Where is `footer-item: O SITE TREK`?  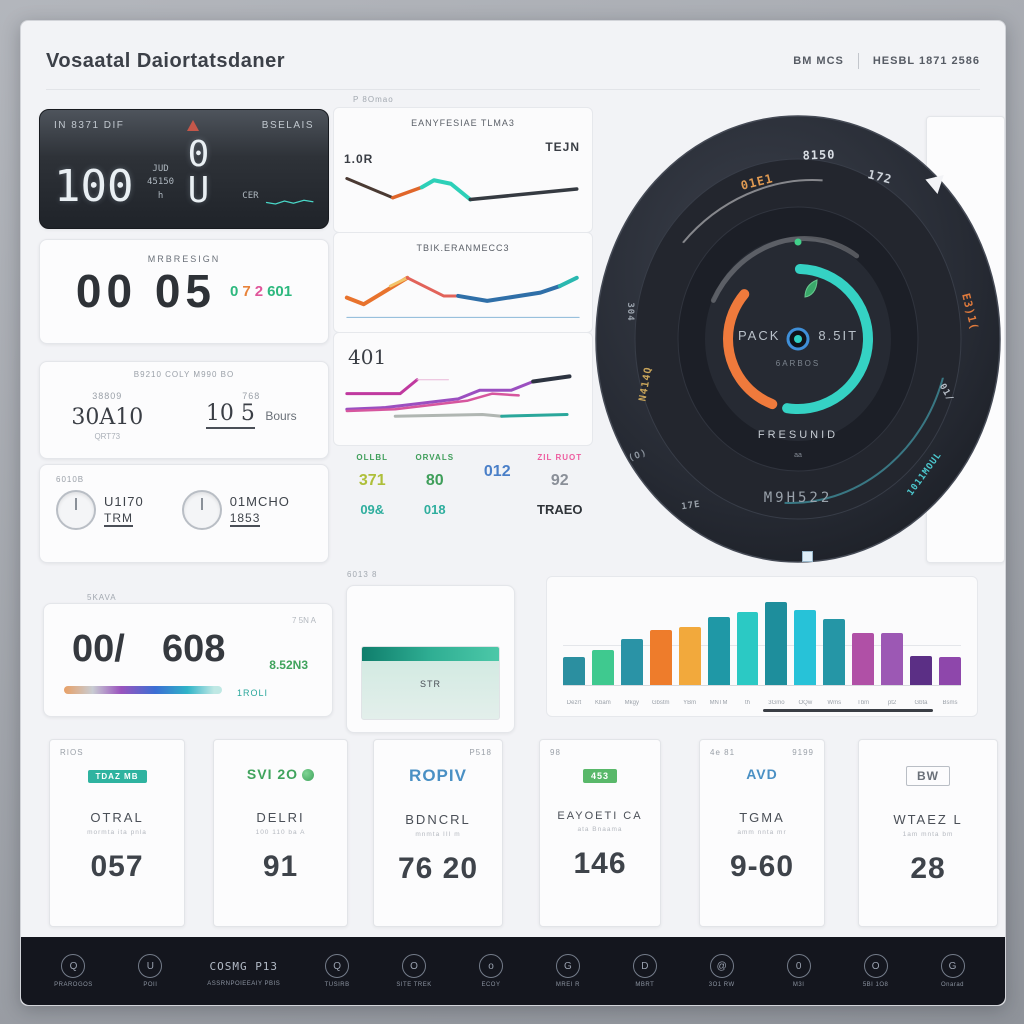 footer-item: O SITE TREK is located at coordinates (414, 971).